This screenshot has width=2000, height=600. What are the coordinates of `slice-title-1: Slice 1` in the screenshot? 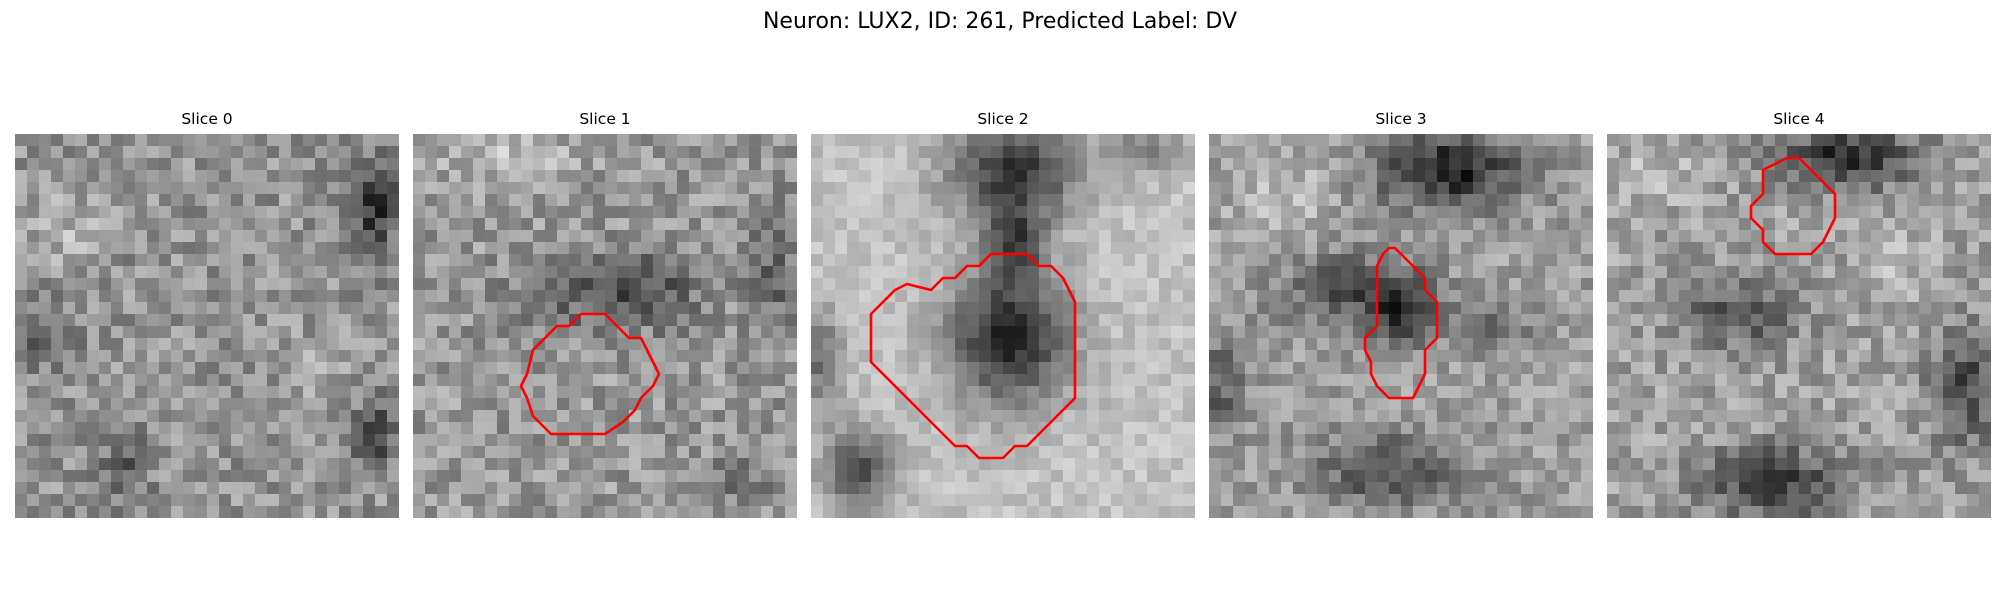 It's located at (605, 119).